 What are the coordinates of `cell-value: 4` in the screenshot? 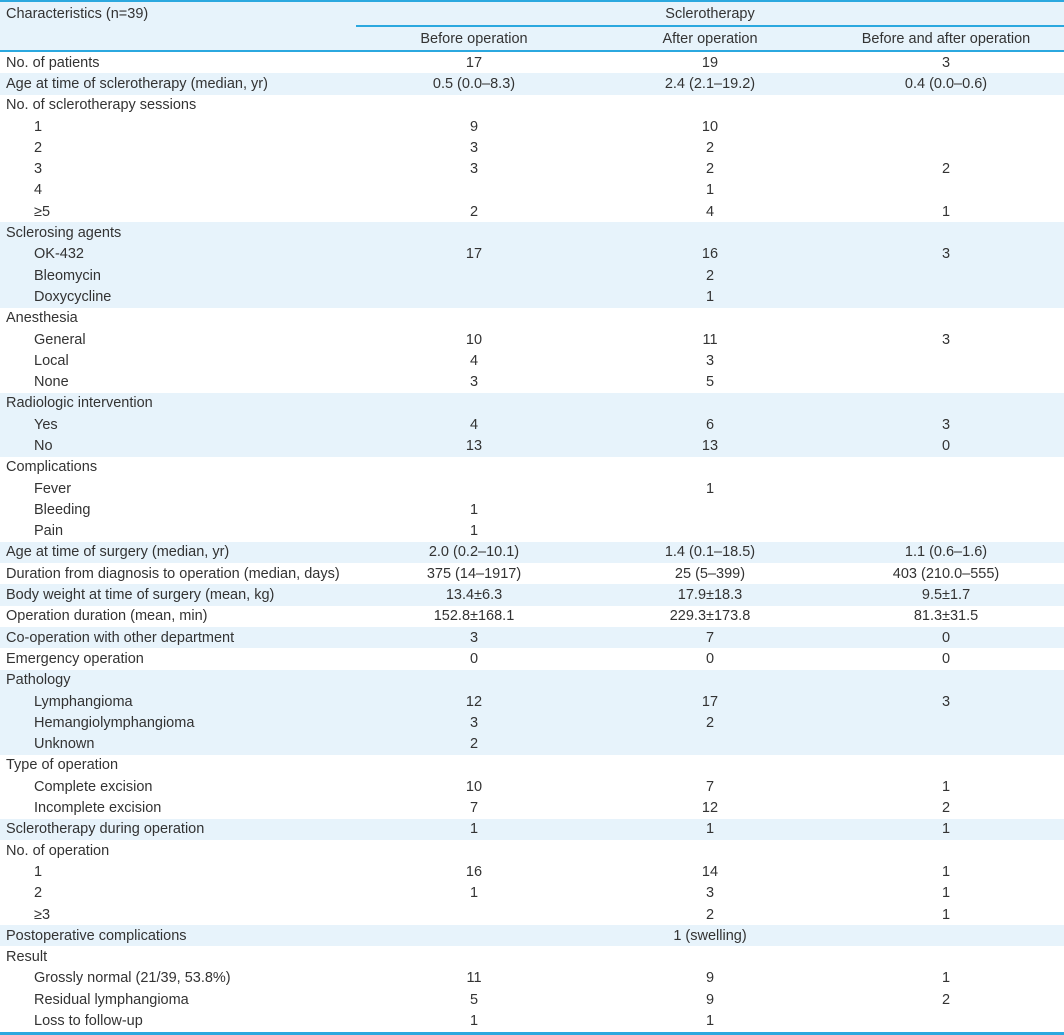 It's located at (710, 211).